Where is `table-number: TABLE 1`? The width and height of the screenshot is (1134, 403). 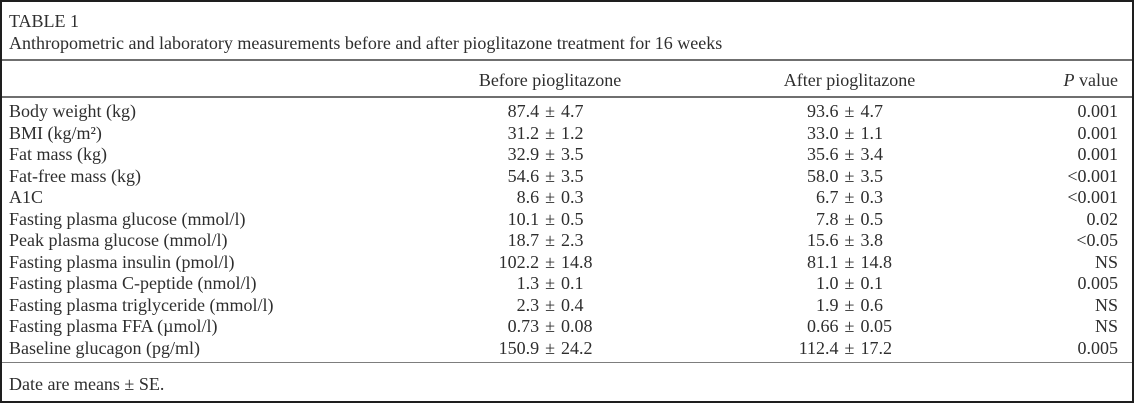 table-number: TABLE 1 is located at coordinates (44, 21).